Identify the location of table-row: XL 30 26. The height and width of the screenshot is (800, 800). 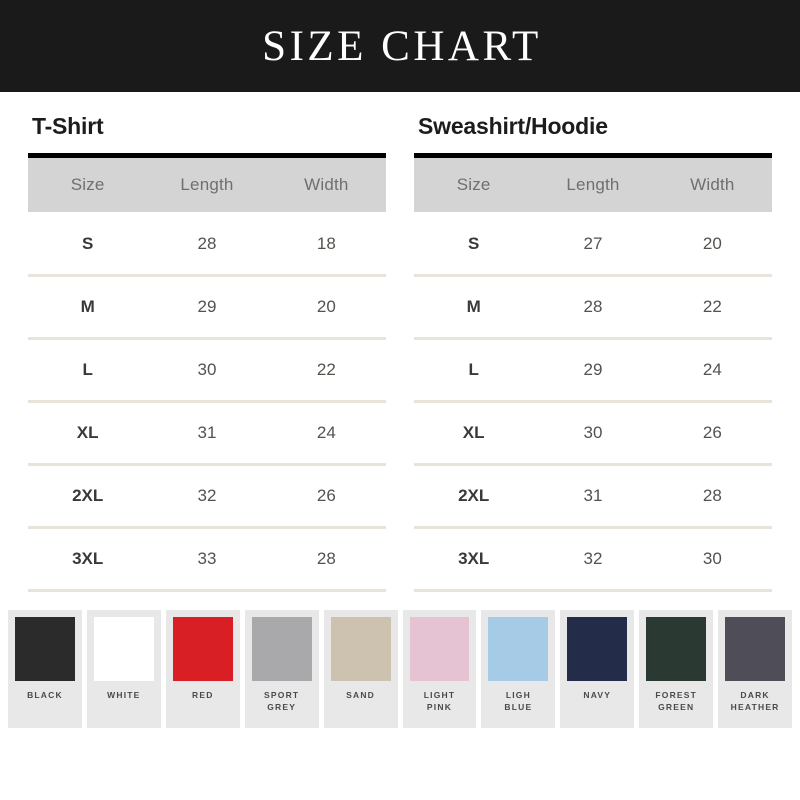
(593, 434).